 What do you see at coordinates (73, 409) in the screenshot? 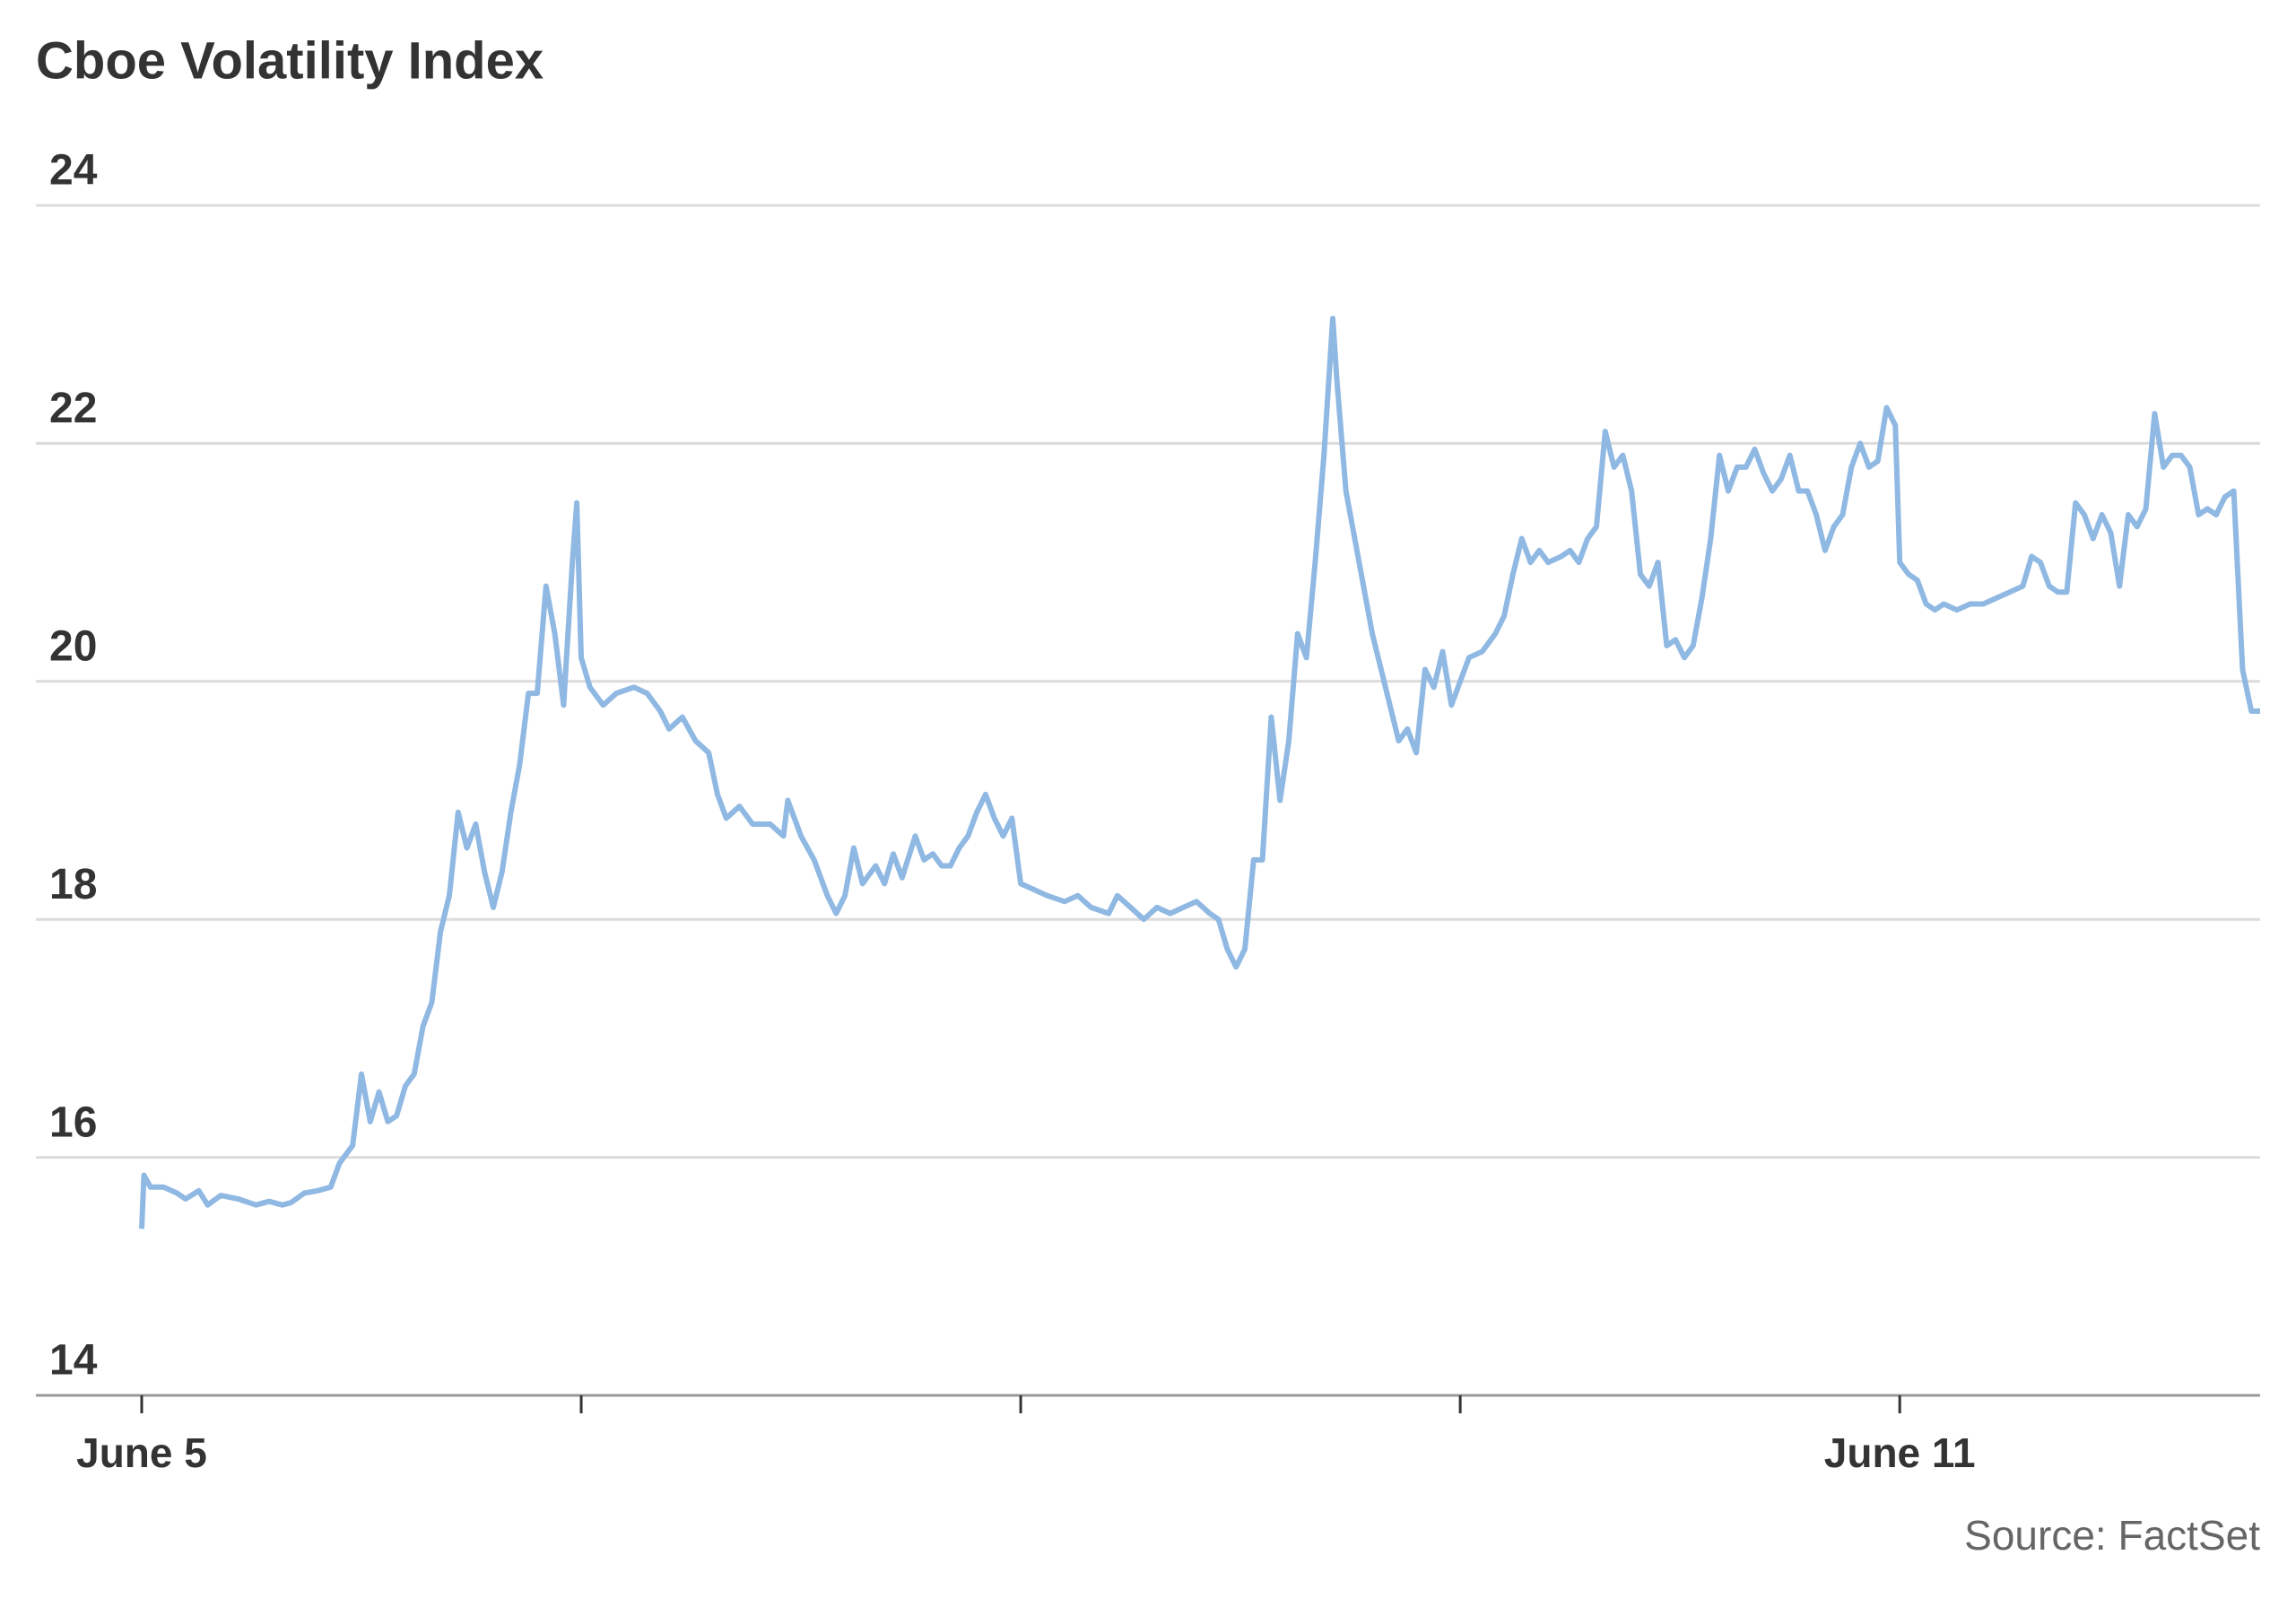
I see `y-tick-label: 22` at bounding box center [73, 409].